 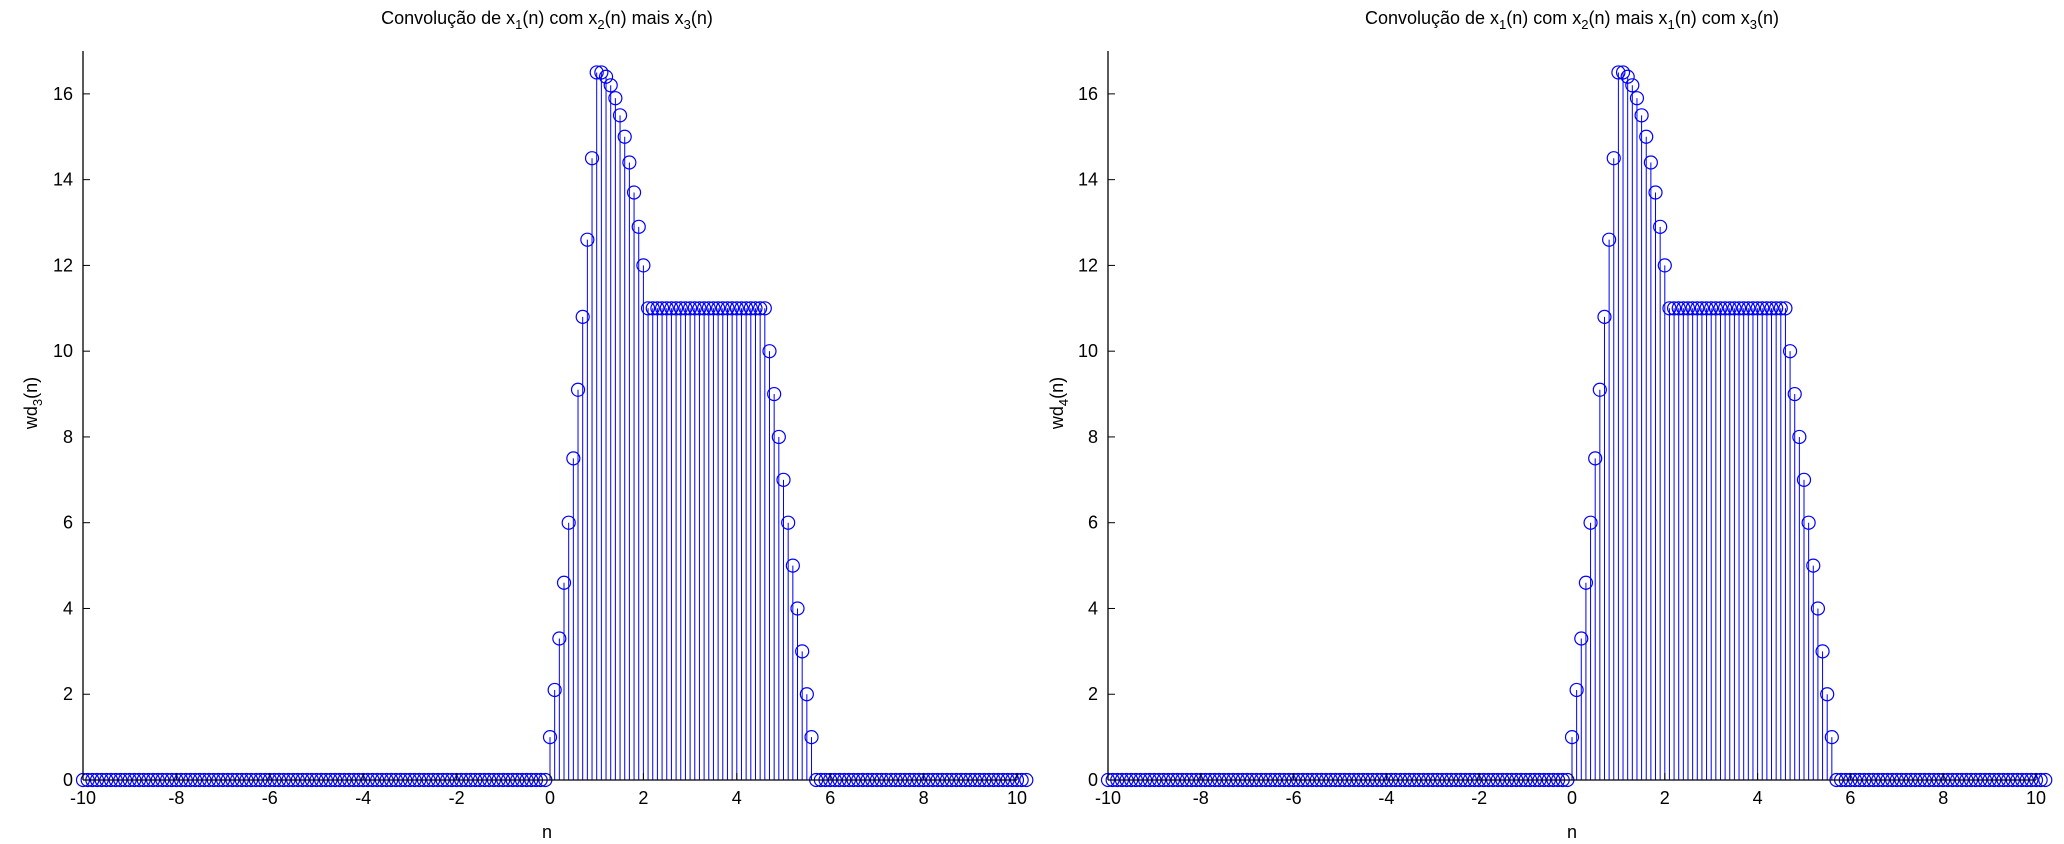 I want to click on y-tick-label: 12, so click(x=63, y=265).